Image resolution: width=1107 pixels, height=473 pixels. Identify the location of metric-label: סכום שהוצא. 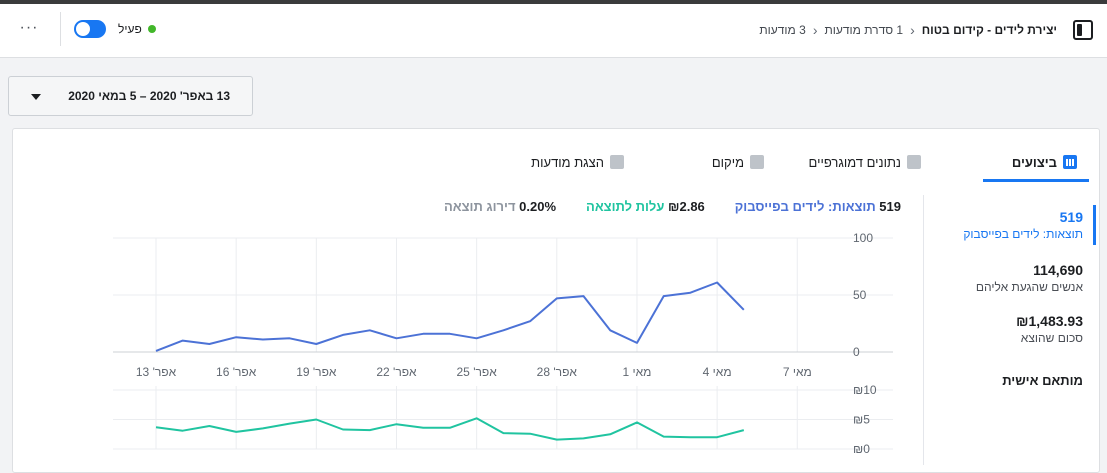
(1051, 338).